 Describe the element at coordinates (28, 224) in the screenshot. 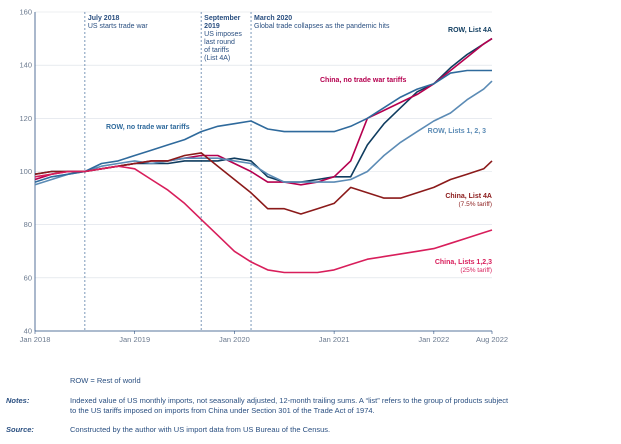

I see `y-tick-label: 80` at that location.